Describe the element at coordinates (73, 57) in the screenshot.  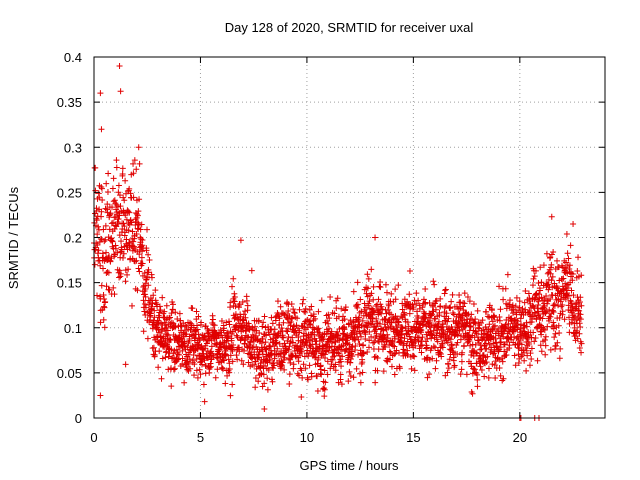
I see `y-tick-label: 0.4` at that location.